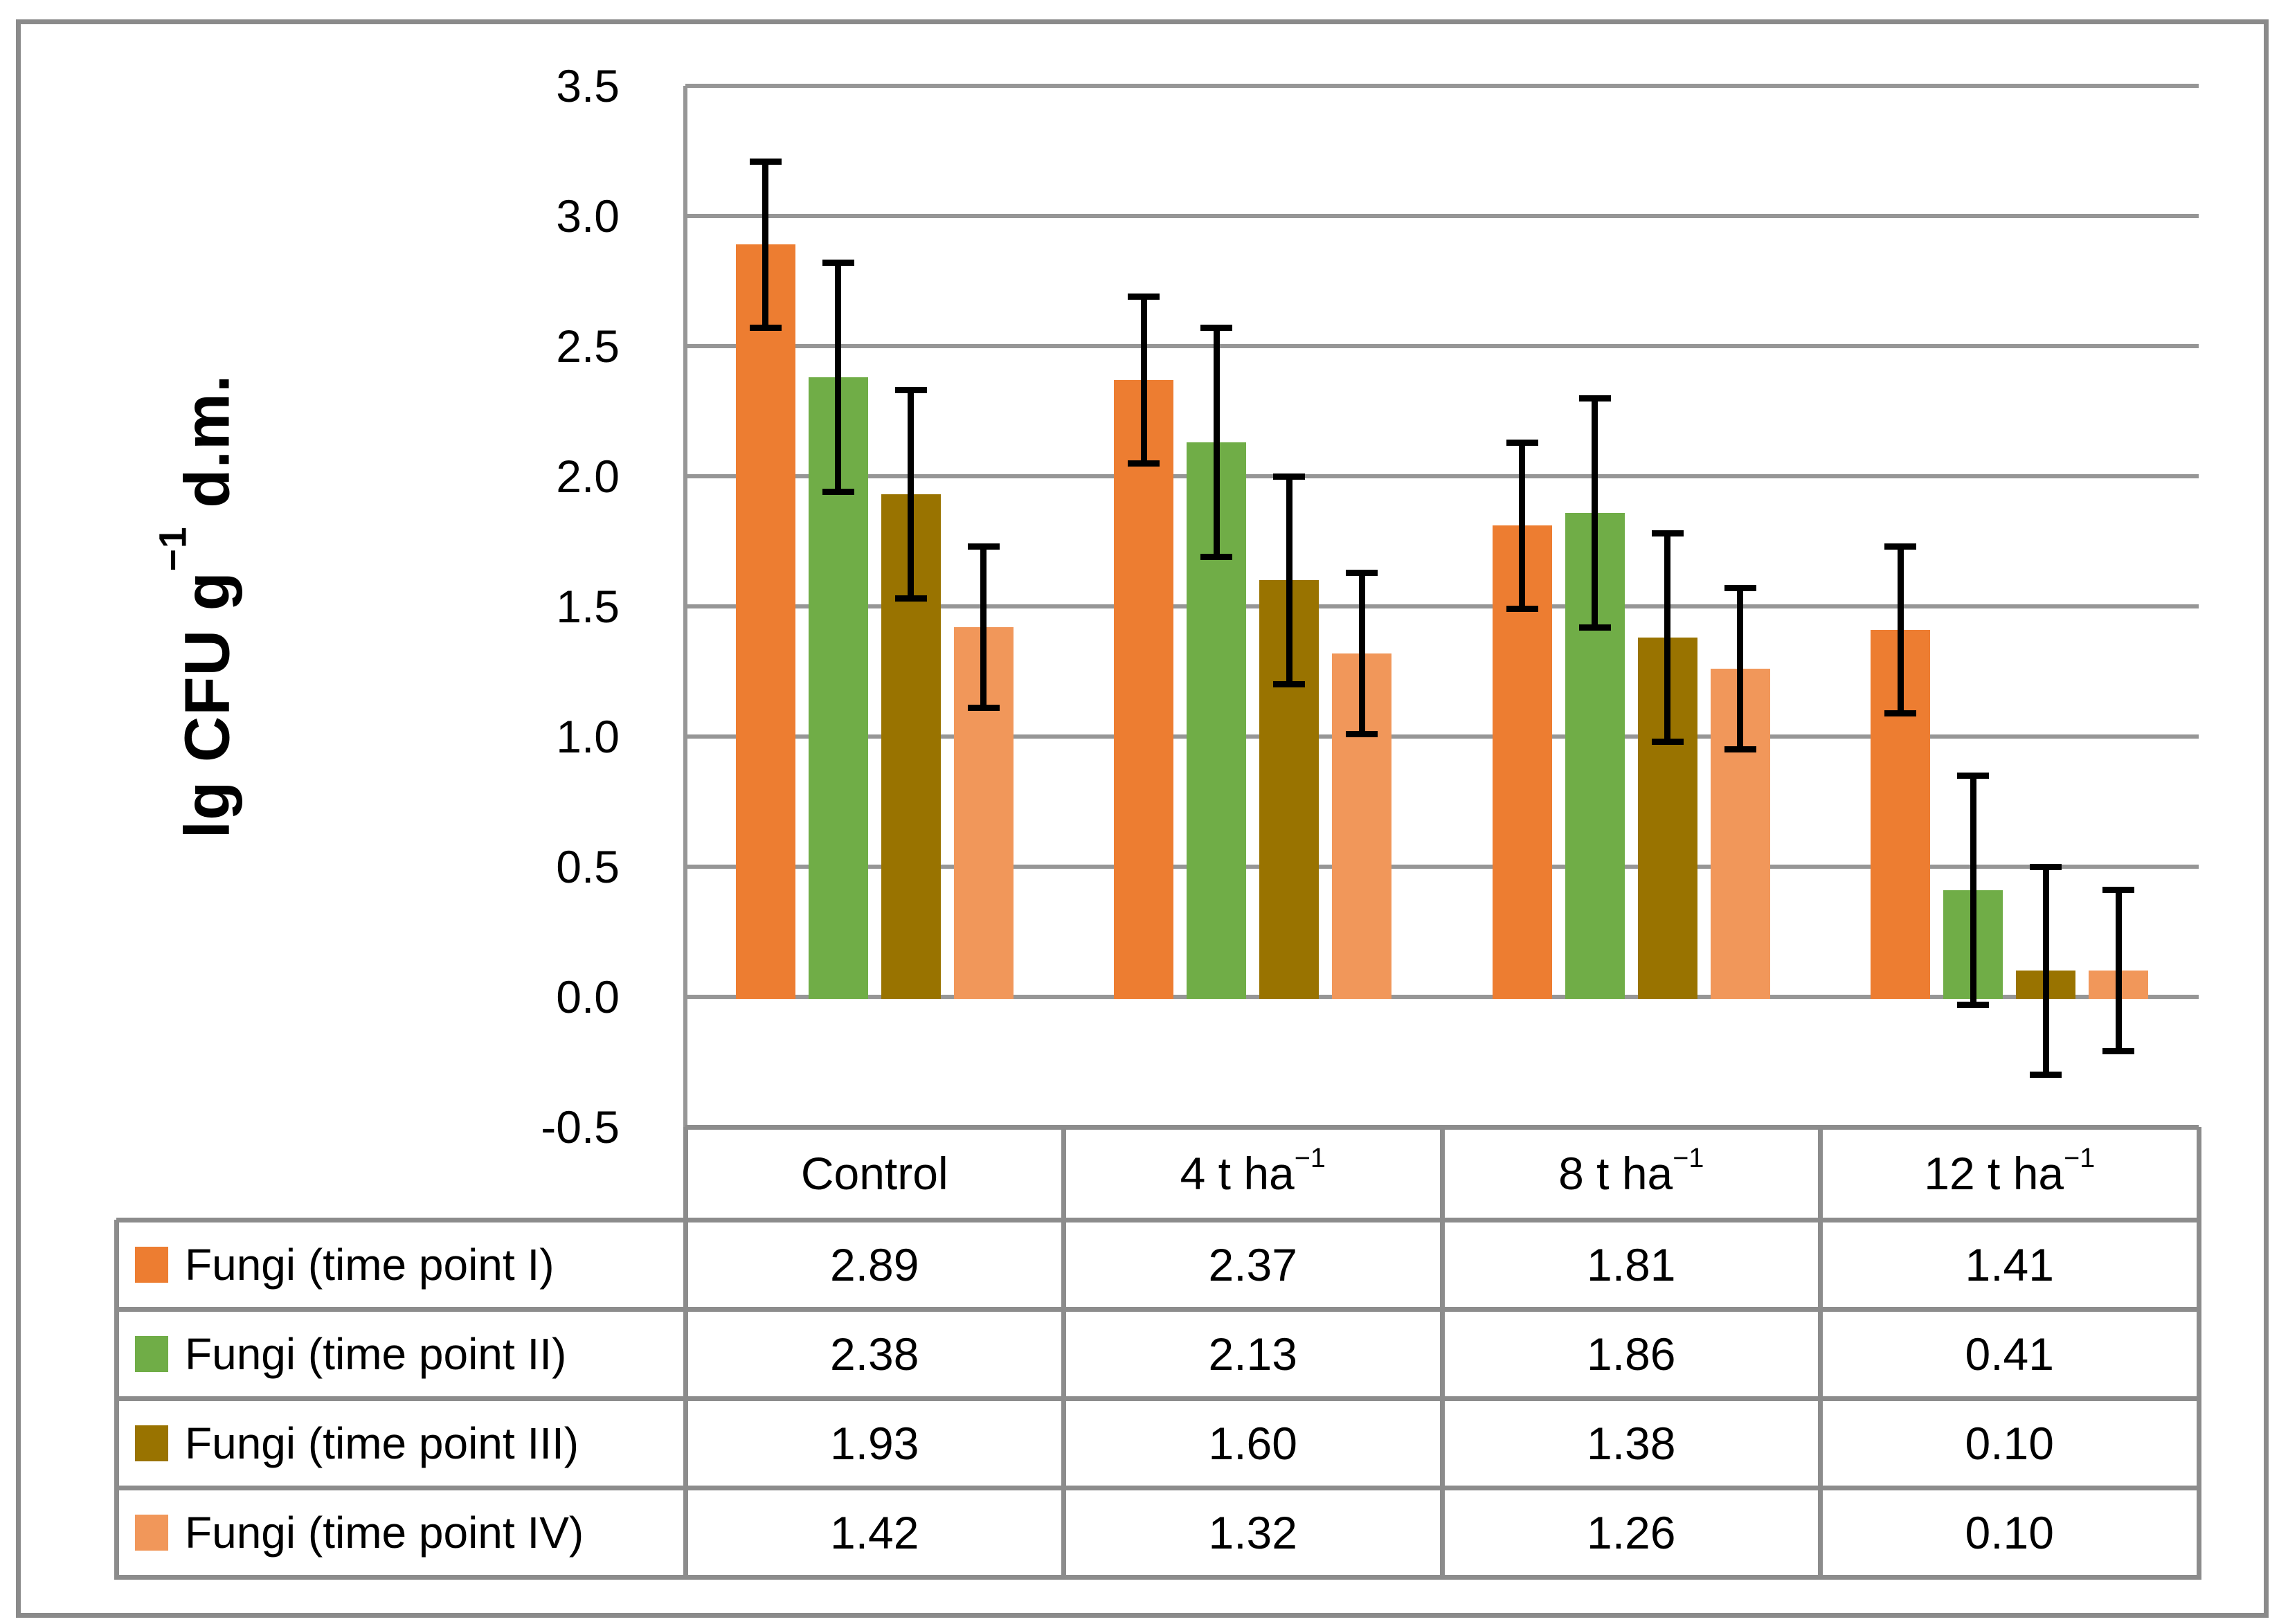  Describe the element at coordinates (1252, 1532) in the screenshot. I see `table-value-cell: 1.32` at that location.